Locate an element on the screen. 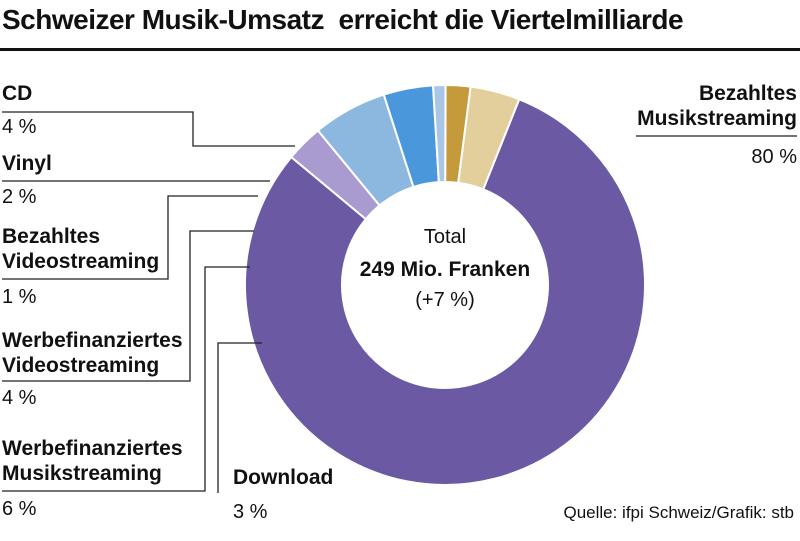 The image size is (800, 541). slice-value-bezahltes-videostreaming: 1 % is located at coordinates (19, 297).